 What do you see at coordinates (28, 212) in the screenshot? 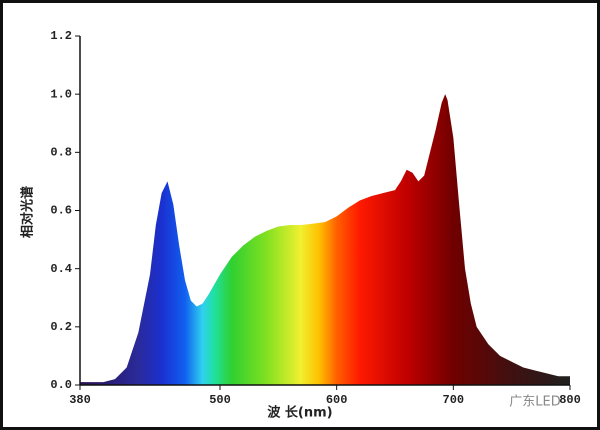
I see `y-axis-title: 相对光谱` at bounding box center [28, 212].